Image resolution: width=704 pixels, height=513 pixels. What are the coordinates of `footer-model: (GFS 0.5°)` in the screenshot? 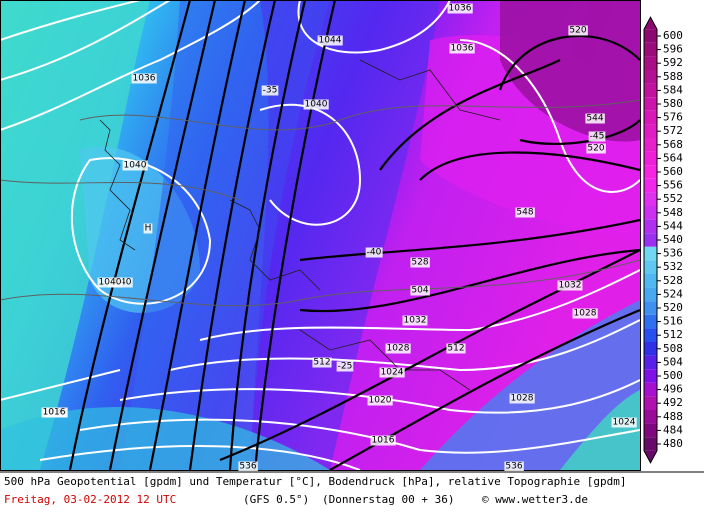 It's located at (276, 499).